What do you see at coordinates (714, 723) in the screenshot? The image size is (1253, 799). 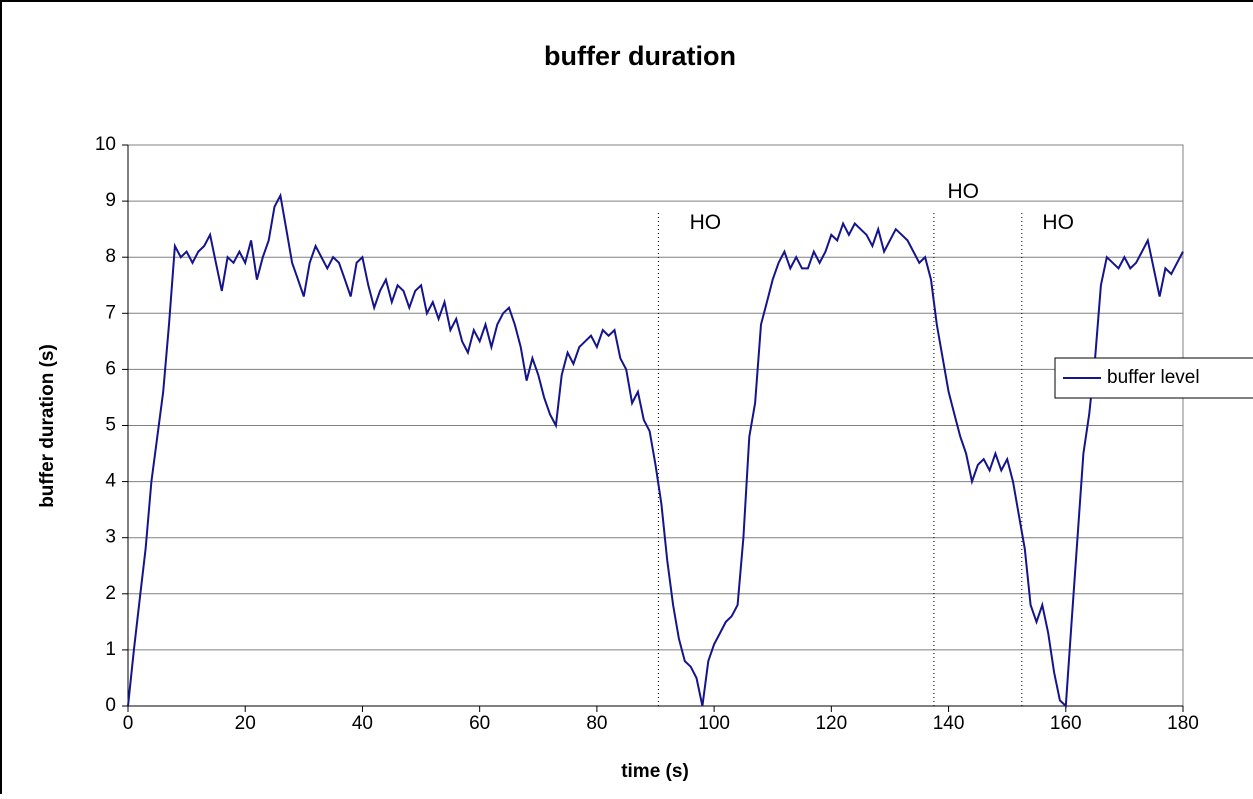 I see `x-tick-label: 100` at bounding box center [714, 723].